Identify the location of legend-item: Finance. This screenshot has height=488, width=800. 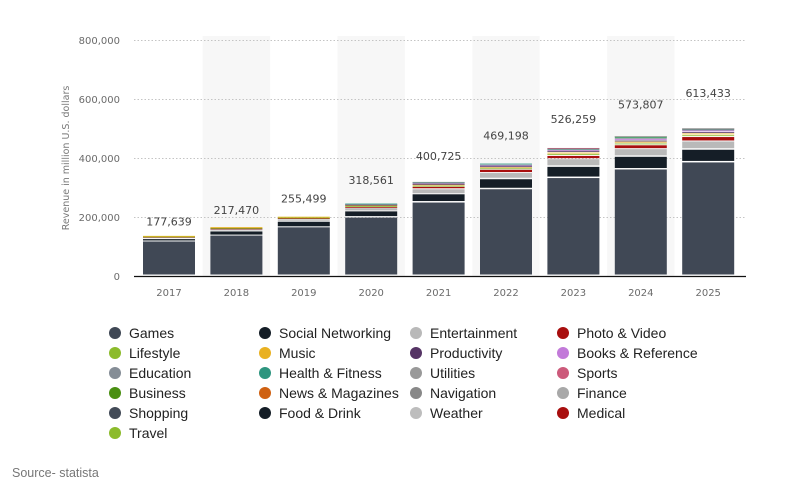
(592, 393).